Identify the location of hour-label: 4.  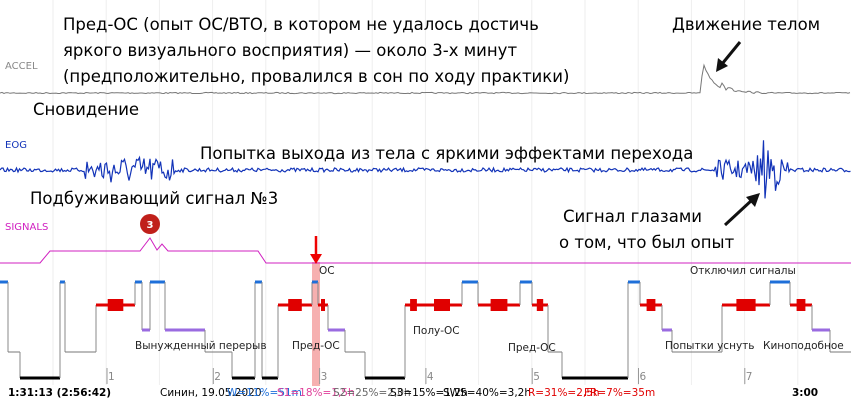
(430, 377).